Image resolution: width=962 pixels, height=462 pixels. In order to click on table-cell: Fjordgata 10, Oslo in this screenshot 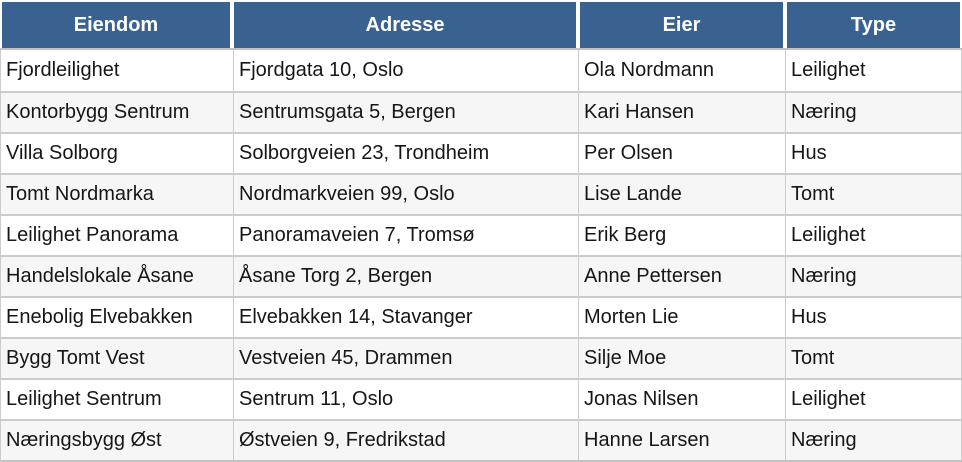, I will do `click(406, 70)`.